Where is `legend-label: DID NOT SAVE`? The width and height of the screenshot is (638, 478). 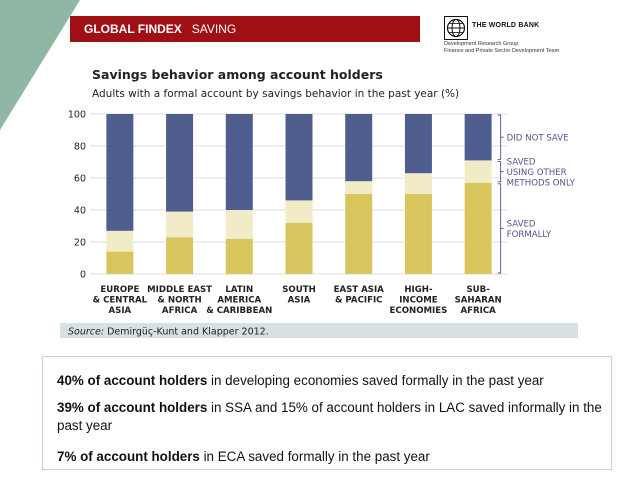
legend-label: DID NOT SAVE is located at coordinates (538, 138).